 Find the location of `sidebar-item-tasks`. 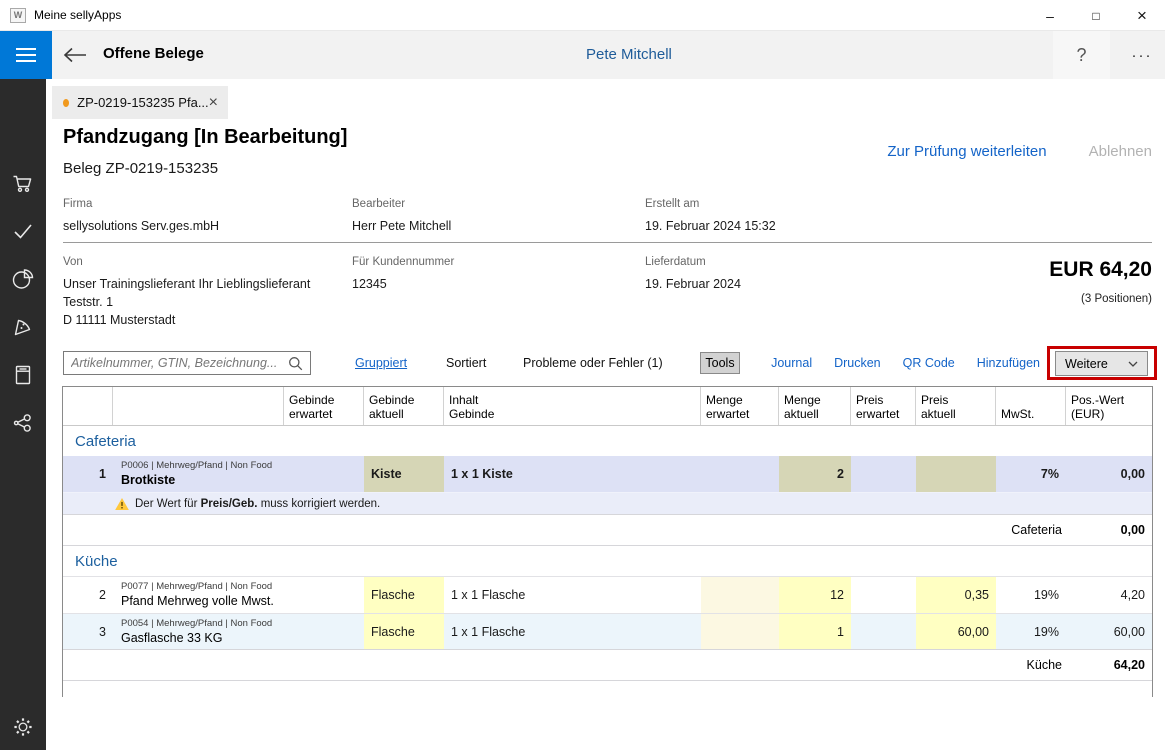

sidebar-item-tasks is located at coordinates (23, 231).